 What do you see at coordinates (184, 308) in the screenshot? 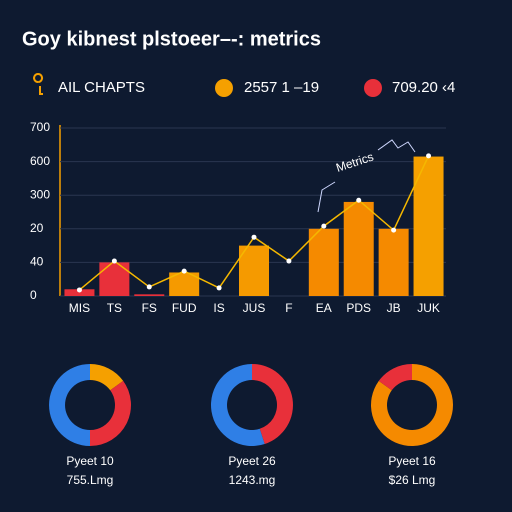
I see `x-tick-label: FUD` at bounding box center [184, 308].